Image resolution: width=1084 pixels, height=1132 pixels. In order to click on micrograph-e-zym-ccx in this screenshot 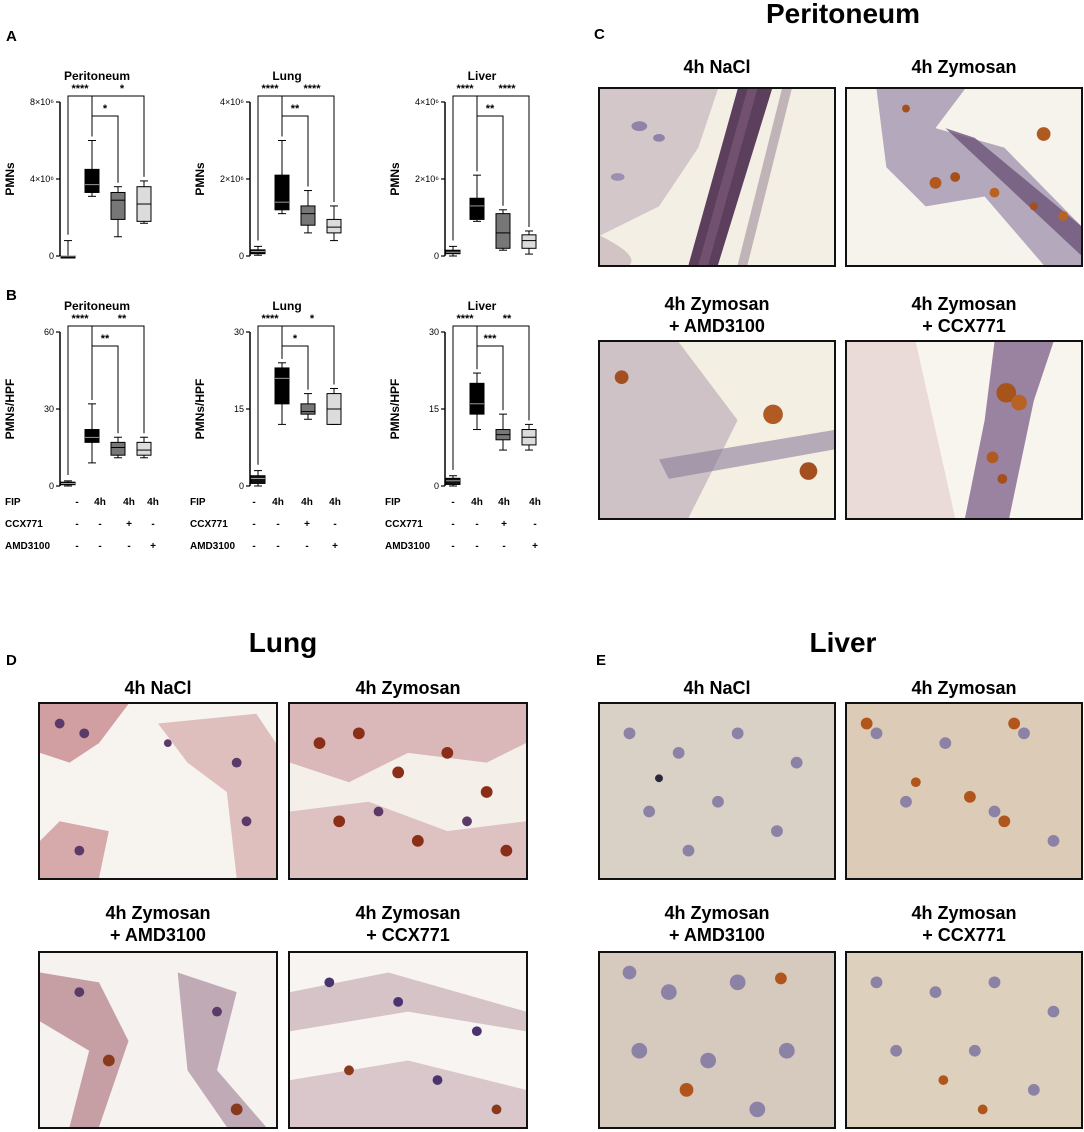, I will do `click(964, 1040)`.